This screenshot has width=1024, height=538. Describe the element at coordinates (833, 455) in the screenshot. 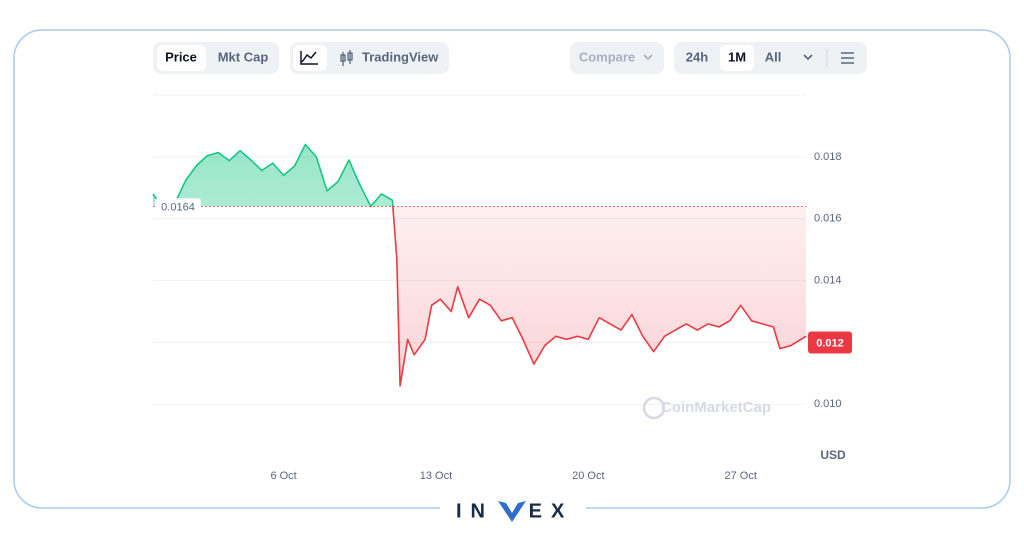

I see `y-unit: USD` at that location.